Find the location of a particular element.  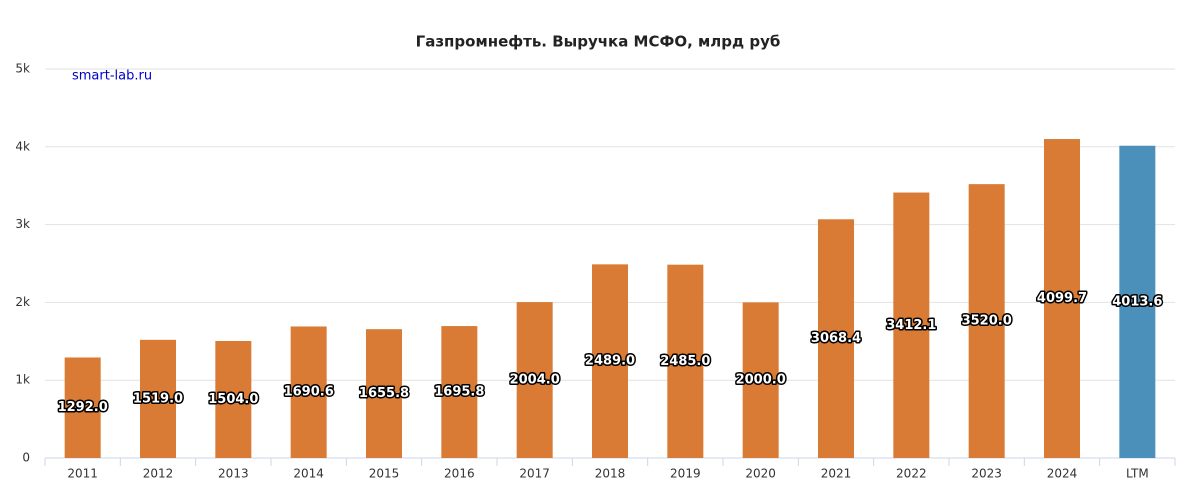

y-tick-label: 1k is located at coordinates (22, 380).